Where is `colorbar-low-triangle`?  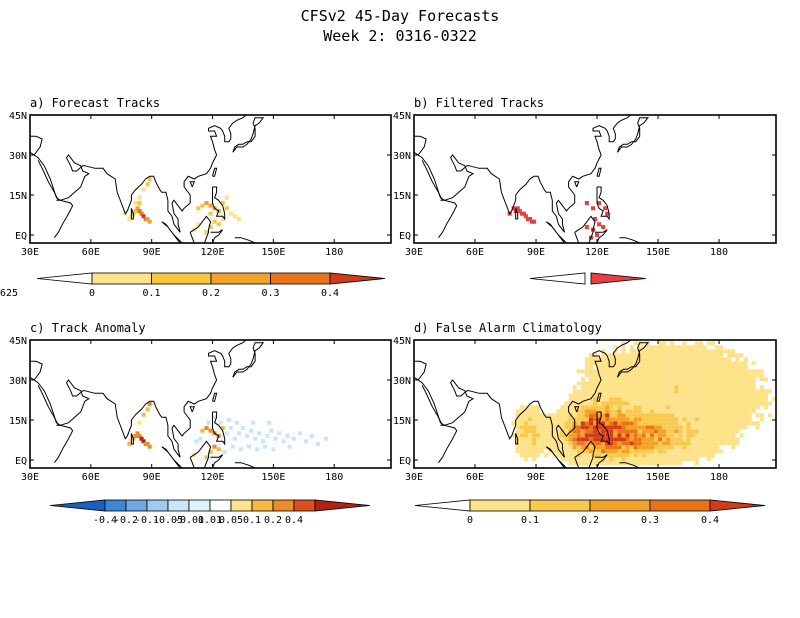 colorbar-low-triangle is located at coordinates (77, 505).